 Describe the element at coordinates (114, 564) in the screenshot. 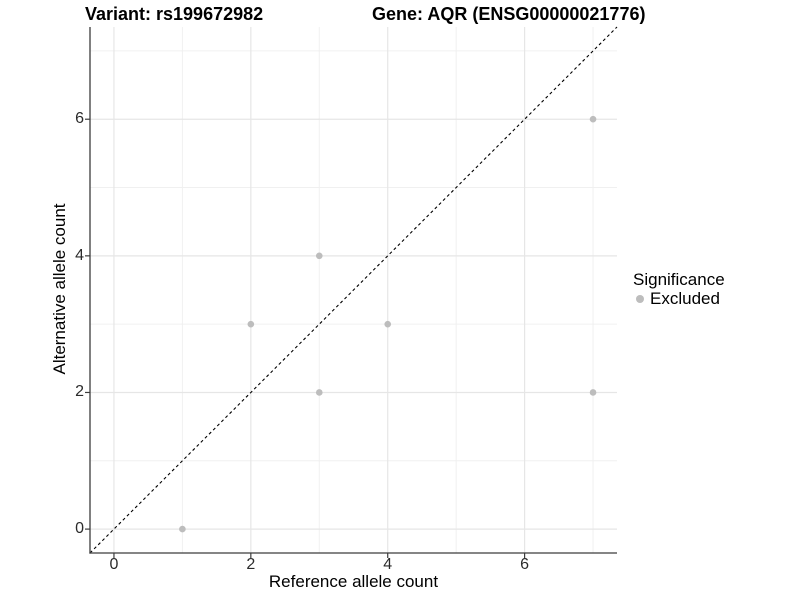

I see `x-tick-label: 0` at that location.